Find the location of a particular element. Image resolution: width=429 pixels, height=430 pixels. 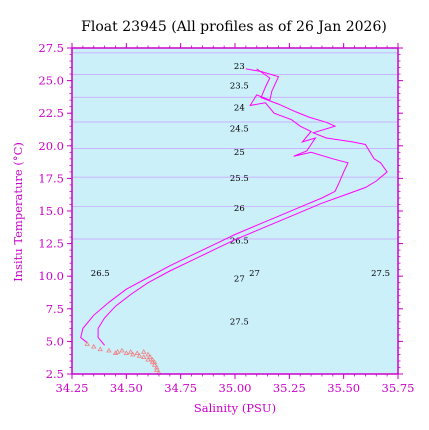

deep-profile-points is located at coordinates (123, 358).